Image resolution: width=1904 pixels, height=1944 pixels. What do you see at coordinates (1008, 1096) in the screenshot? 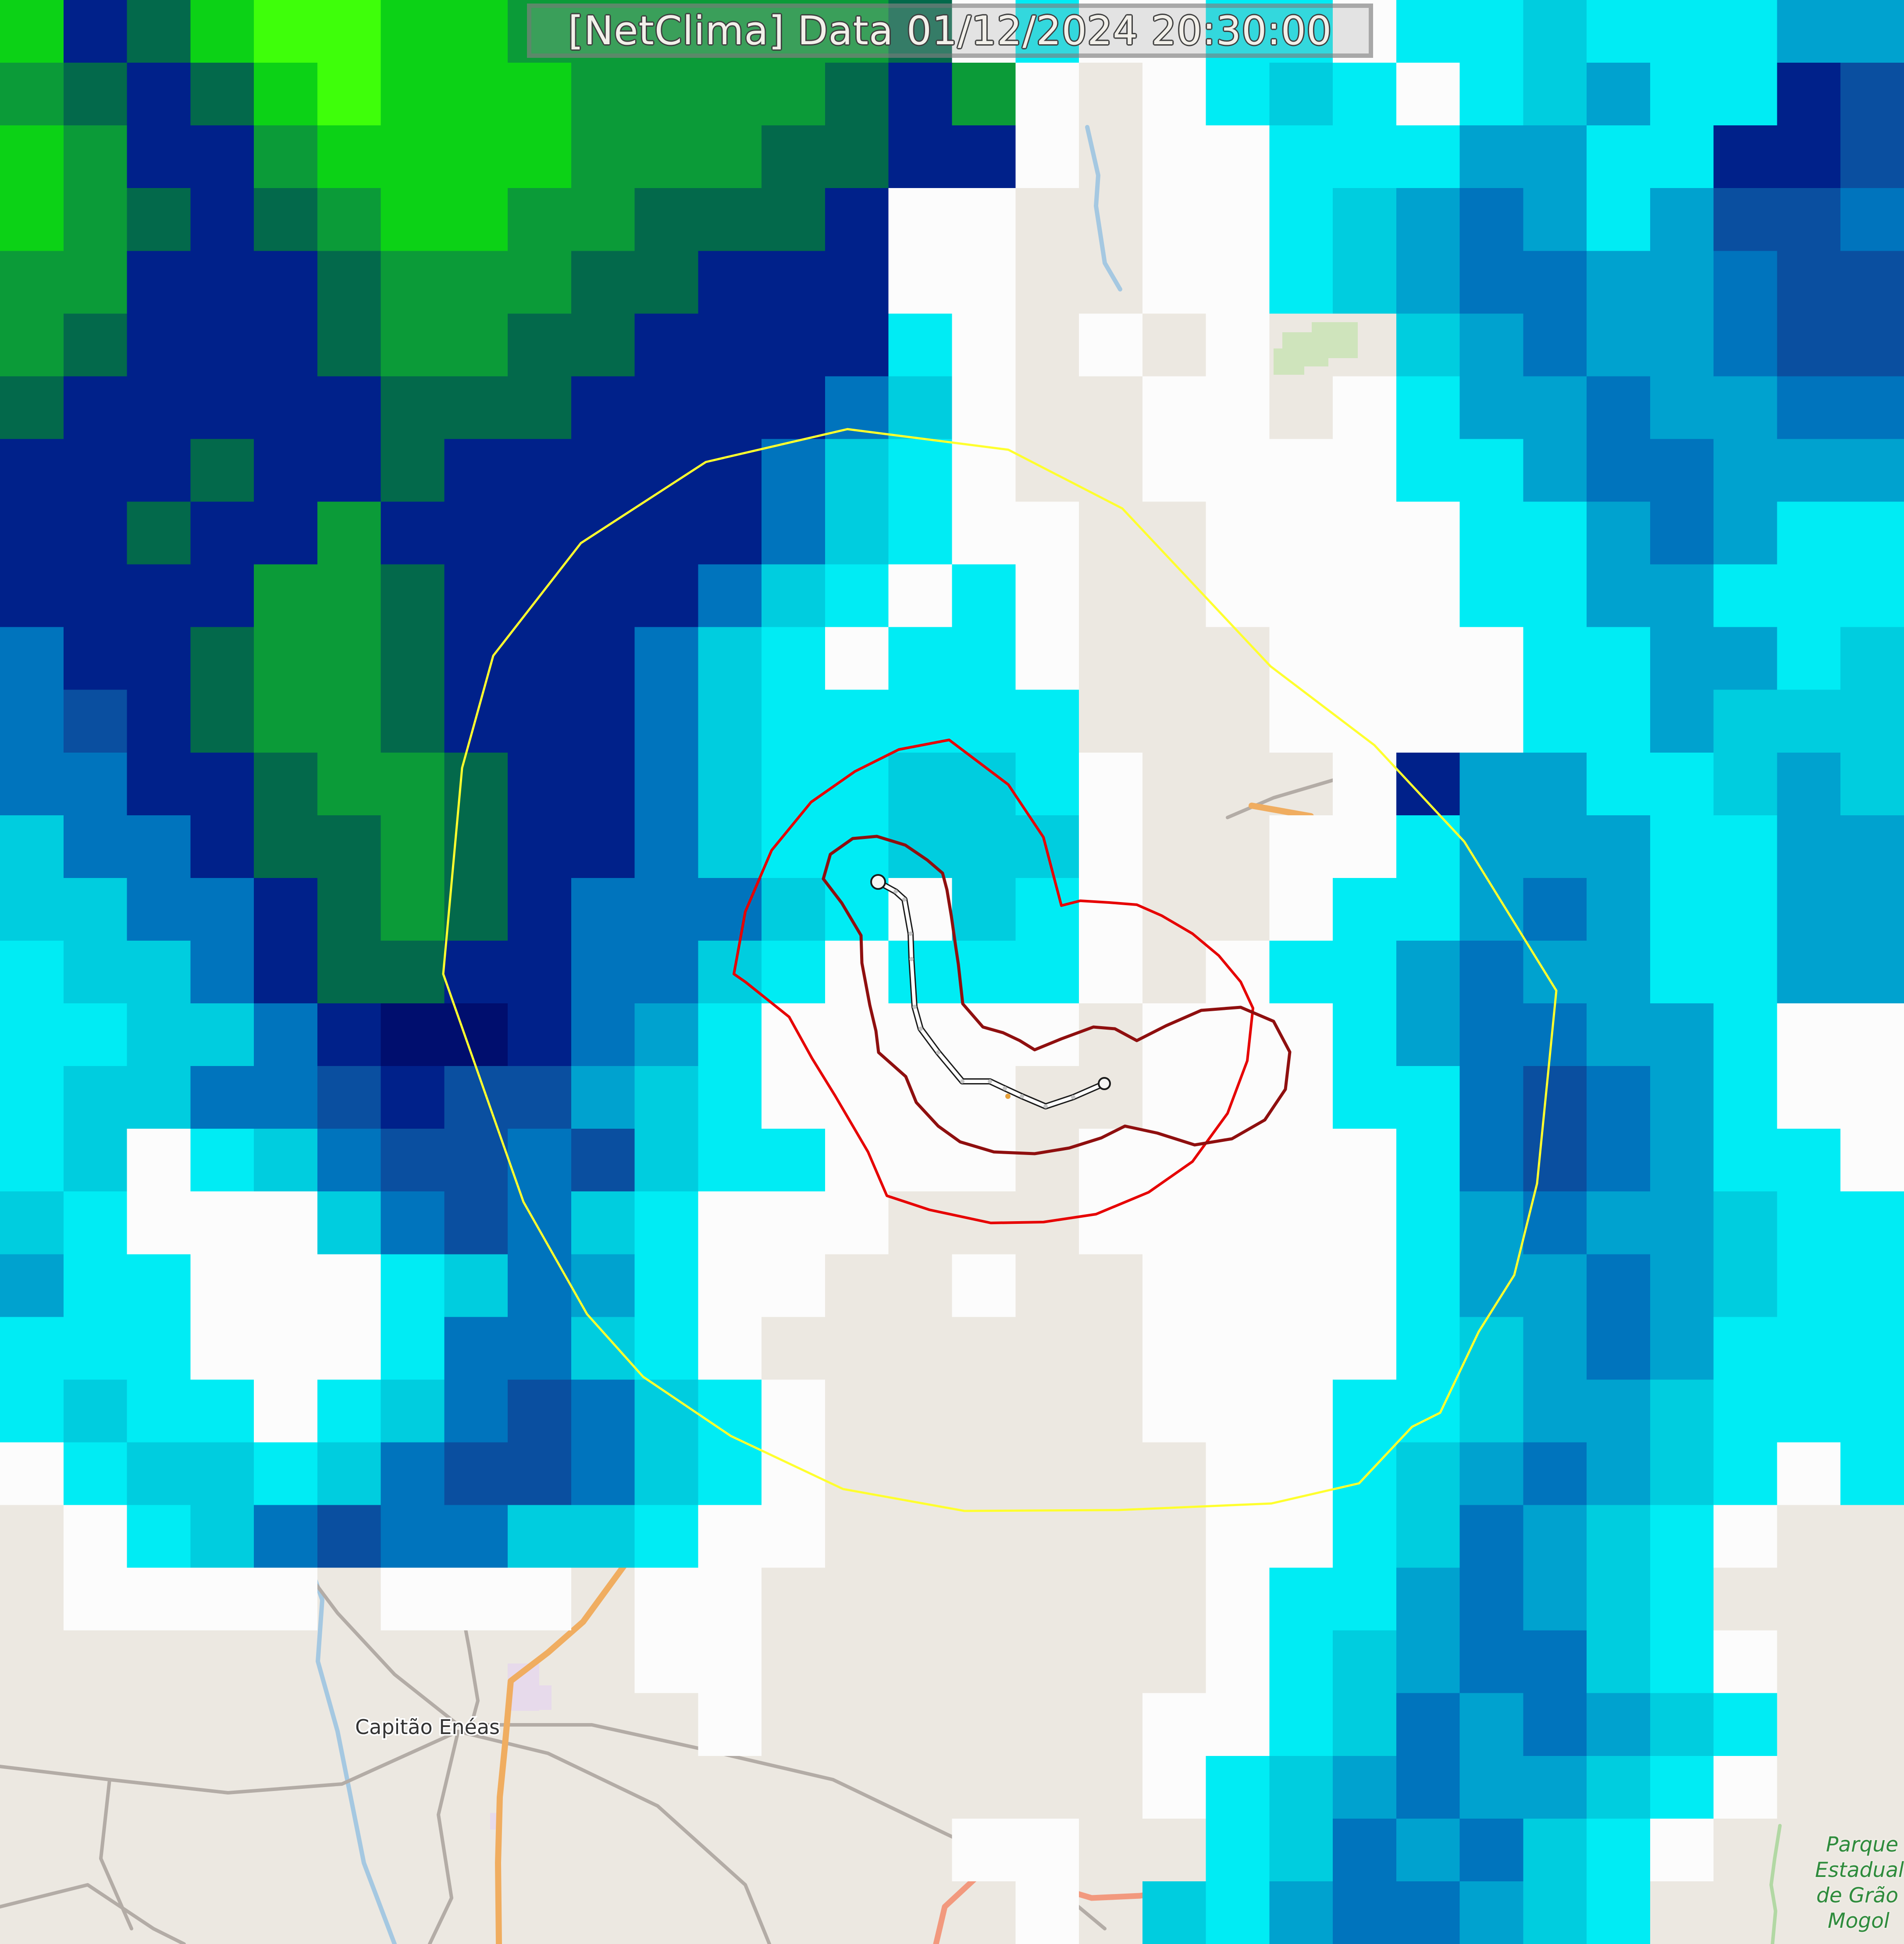
I see `track-orange-tick` at bounding box center [1008, 1096].